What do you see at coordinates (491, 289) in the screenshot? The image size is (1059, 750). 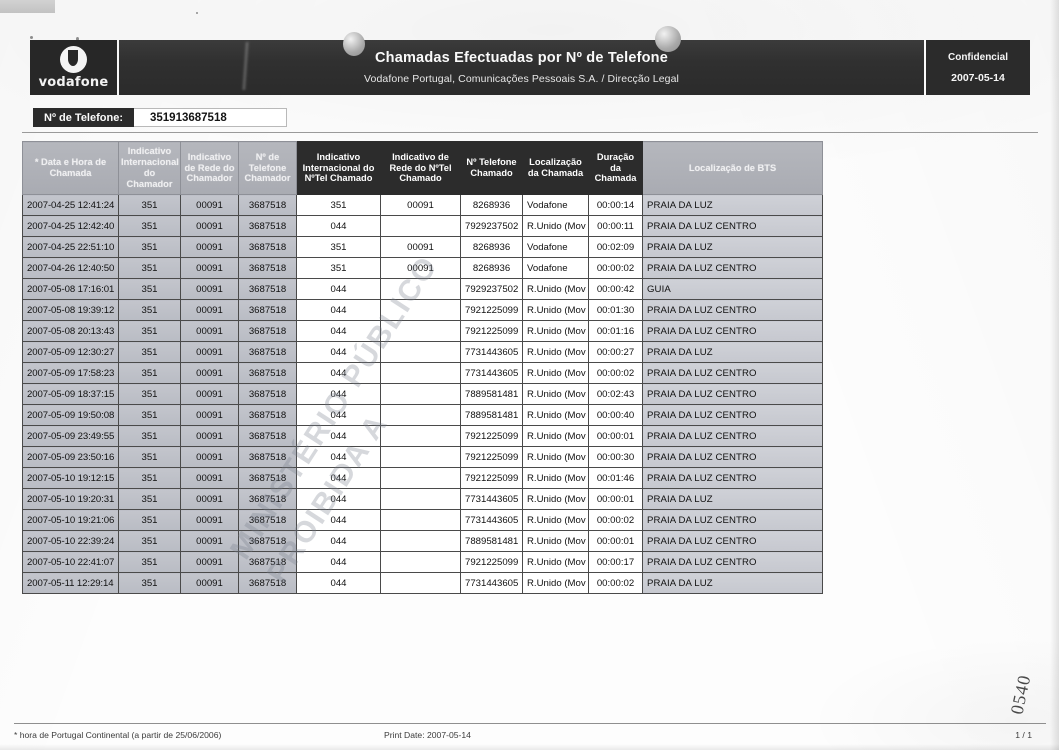 I see `cell-6: 7929237502` at bounding box center [491, 289].